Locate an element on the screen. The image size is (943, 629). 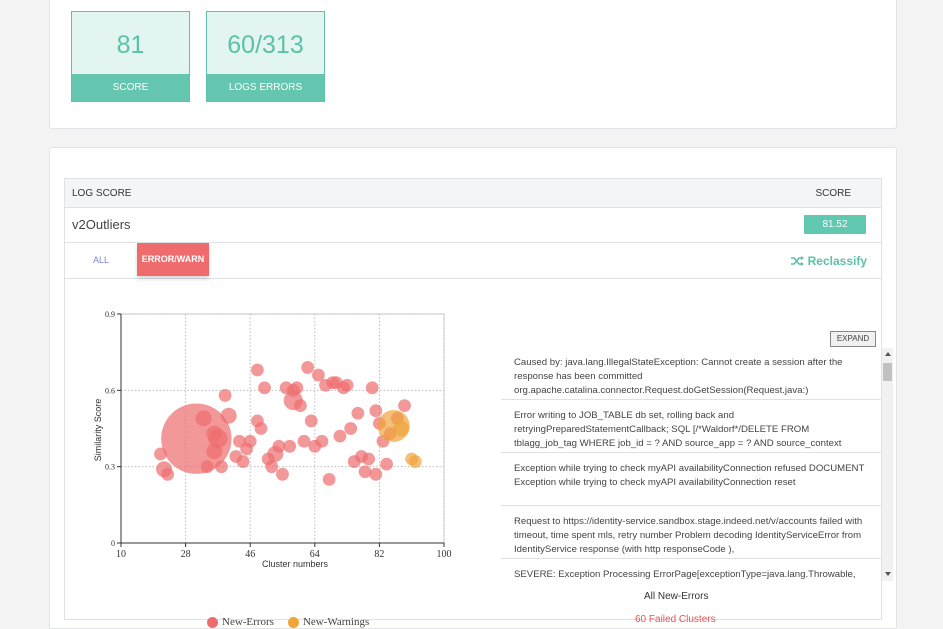
tab-all: ALL is located at coordinates (101, 260).